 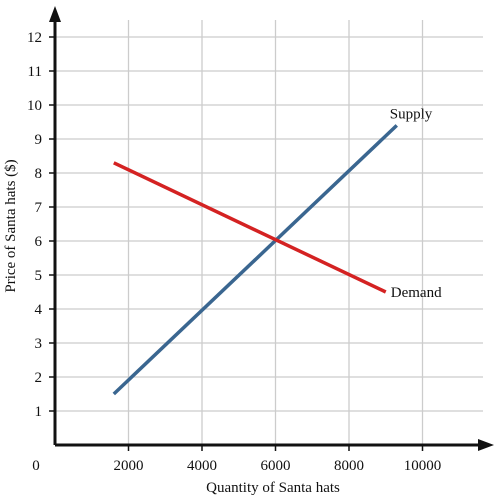 I want to click on y-tick-label: 7, so click(x=39, y=208).